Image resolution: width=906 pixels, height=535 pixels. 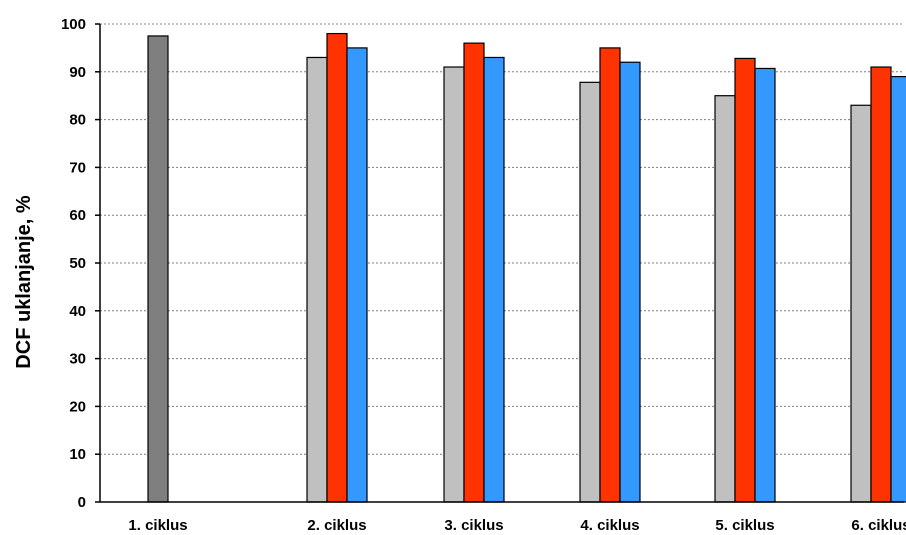 I want to click on x-tick-label: 4. ciklus, so click(x=609, y=525).